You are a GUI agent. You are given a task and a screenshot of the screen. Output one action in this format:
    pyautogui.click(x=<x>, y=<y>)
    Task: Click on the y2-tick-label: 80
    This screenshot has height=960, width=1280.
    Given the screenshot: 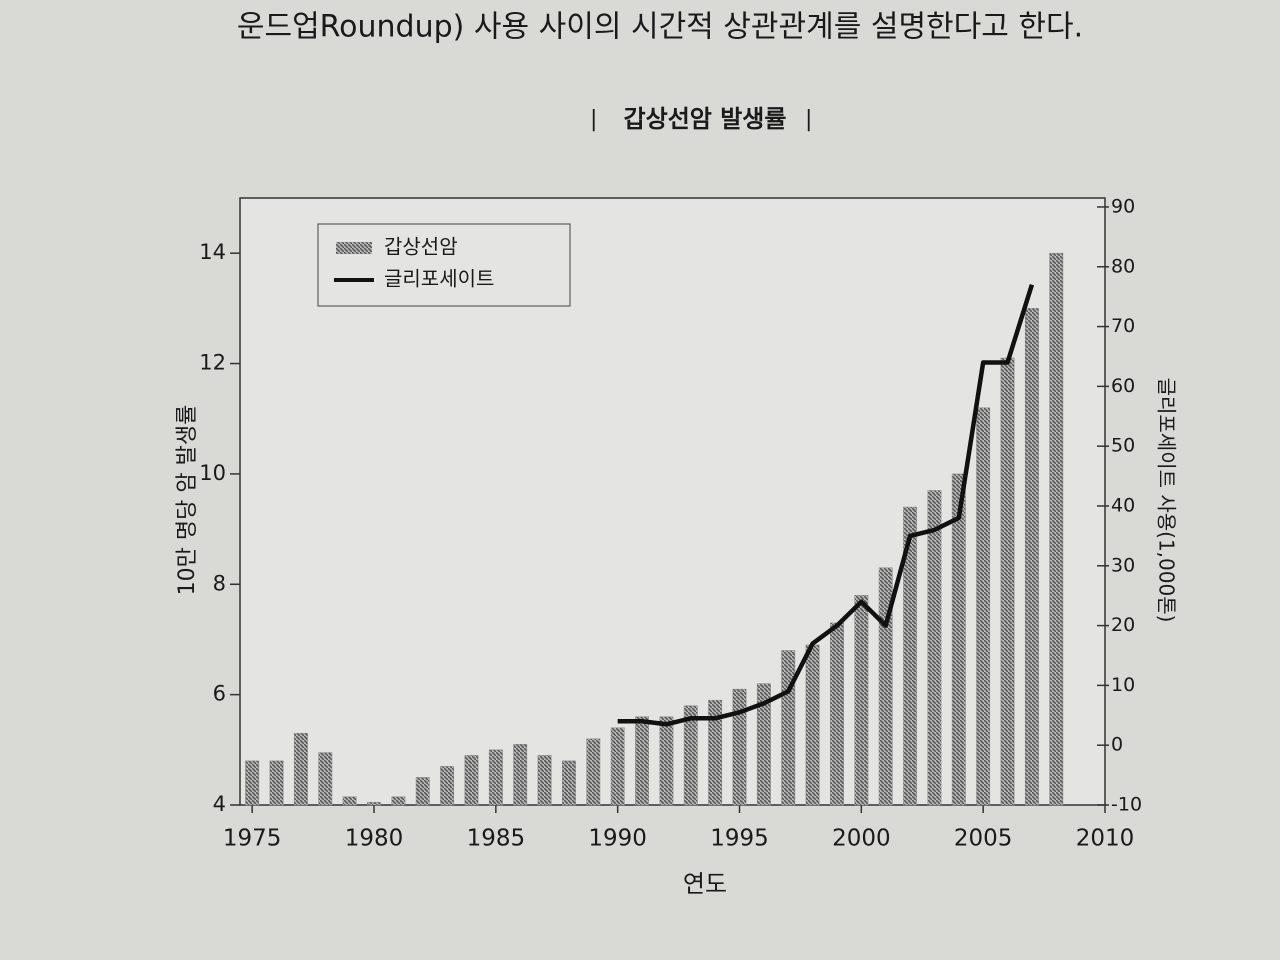 What is the action you would take?
    pyautogui.click(x=1123, y=266)
    